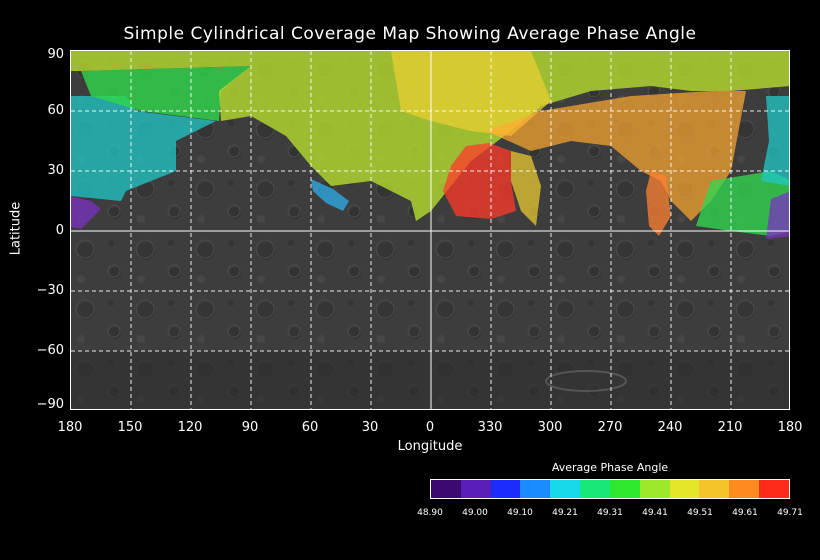  I want to click on lon-label-180-east: 180, so click(790, 427).